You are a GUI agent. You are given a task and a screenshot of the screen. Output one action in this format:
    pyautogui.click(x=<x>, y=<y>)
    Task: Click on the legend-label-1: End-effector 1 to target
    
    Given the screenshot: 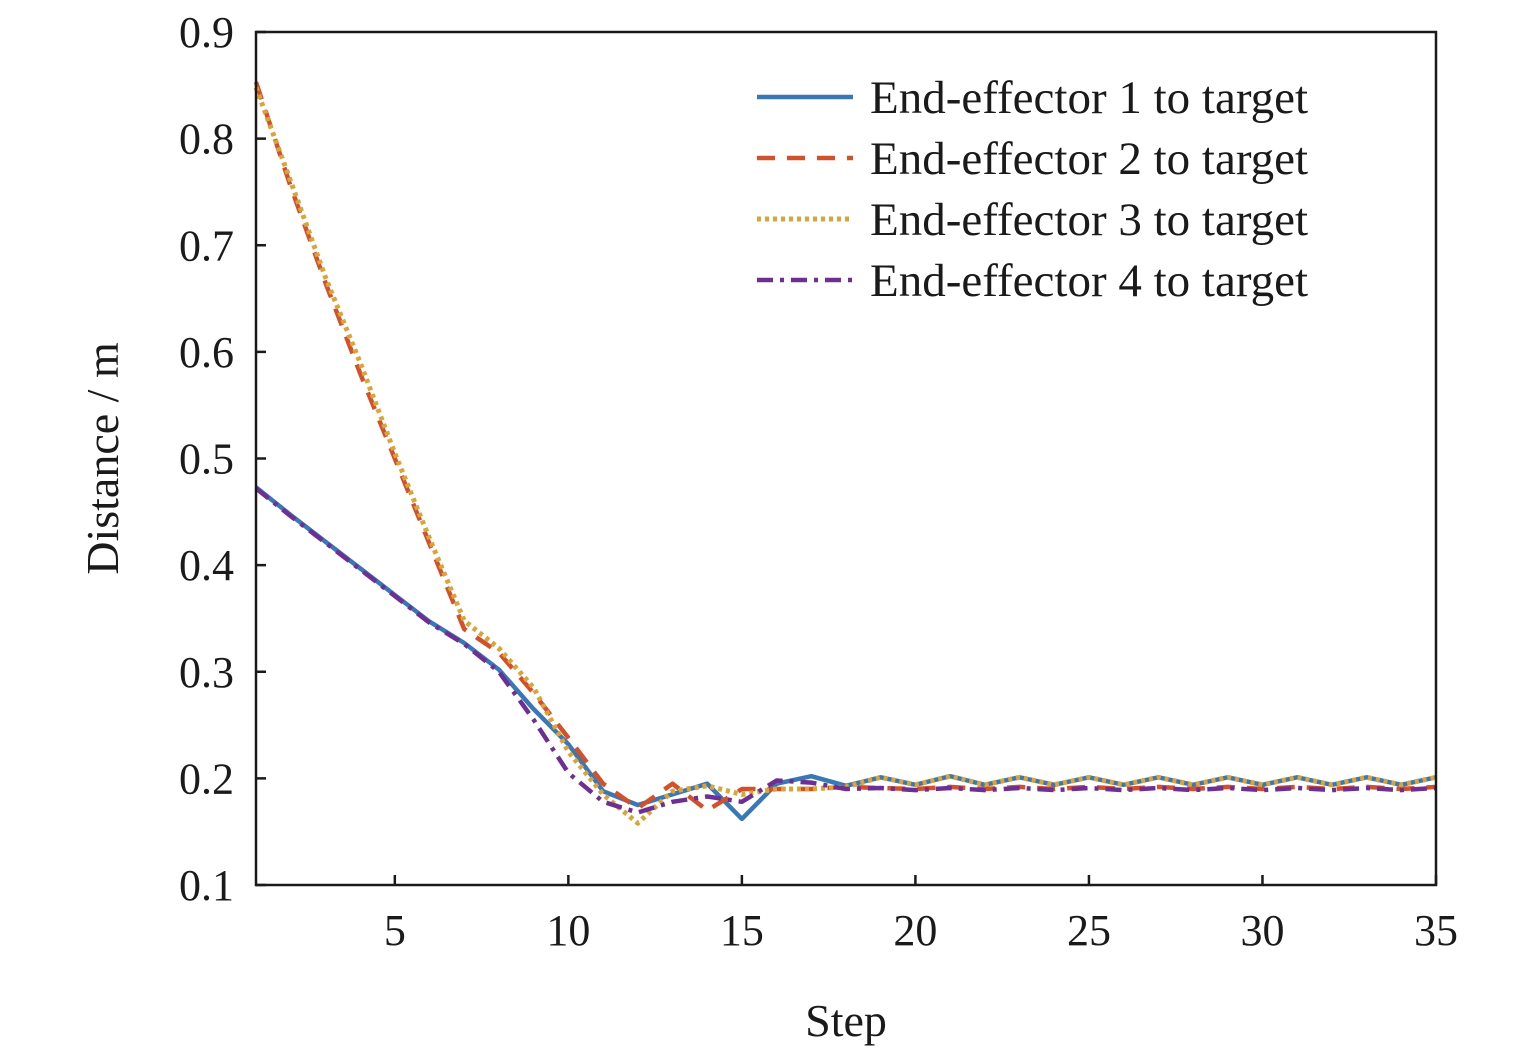 What is the action you would take?
    pyautogui.click(x=1089, y=98)
    